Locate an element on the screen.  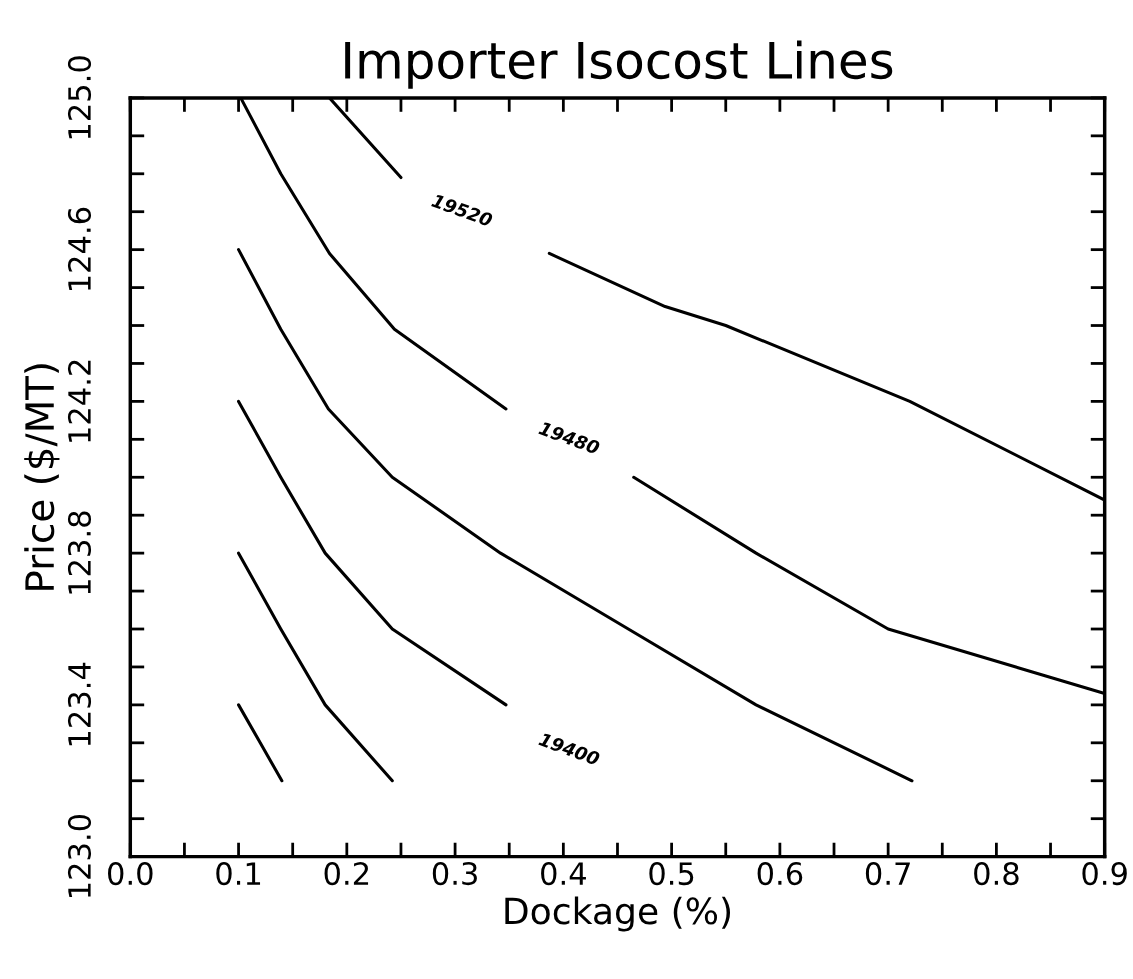
x-tick-label: 0.6 is located at coordinates (780, 874).